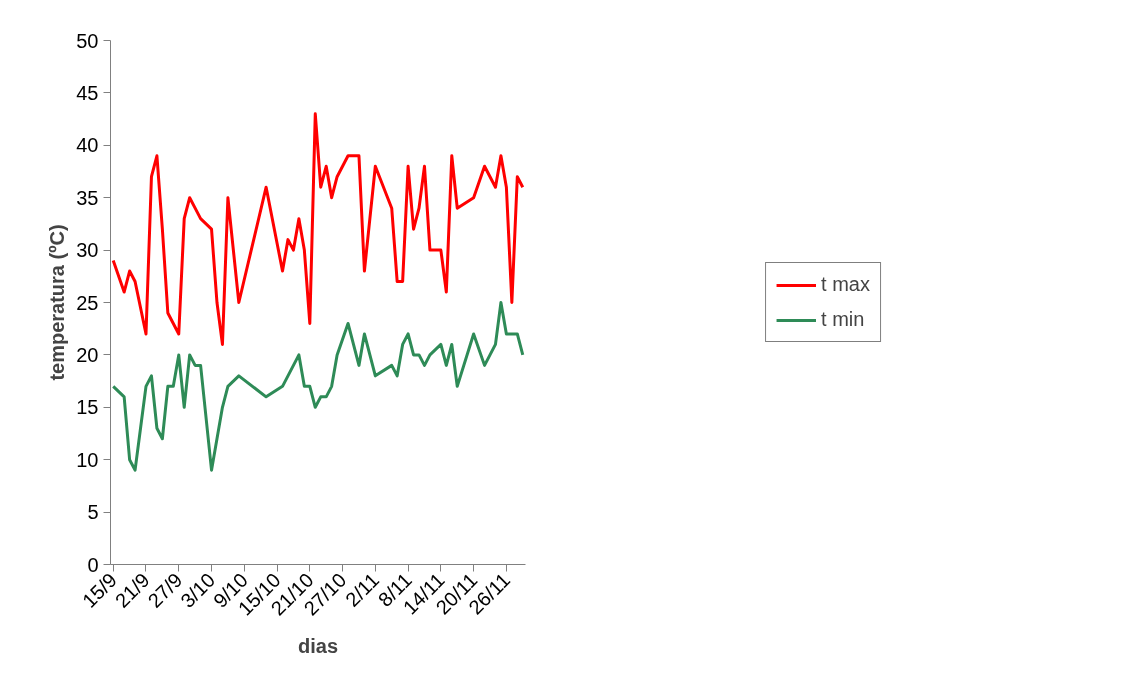 The width and height of the screenshot is (1141, 680). I want to click on y-axis-title: temperatura (ºC), so click(57, 302).